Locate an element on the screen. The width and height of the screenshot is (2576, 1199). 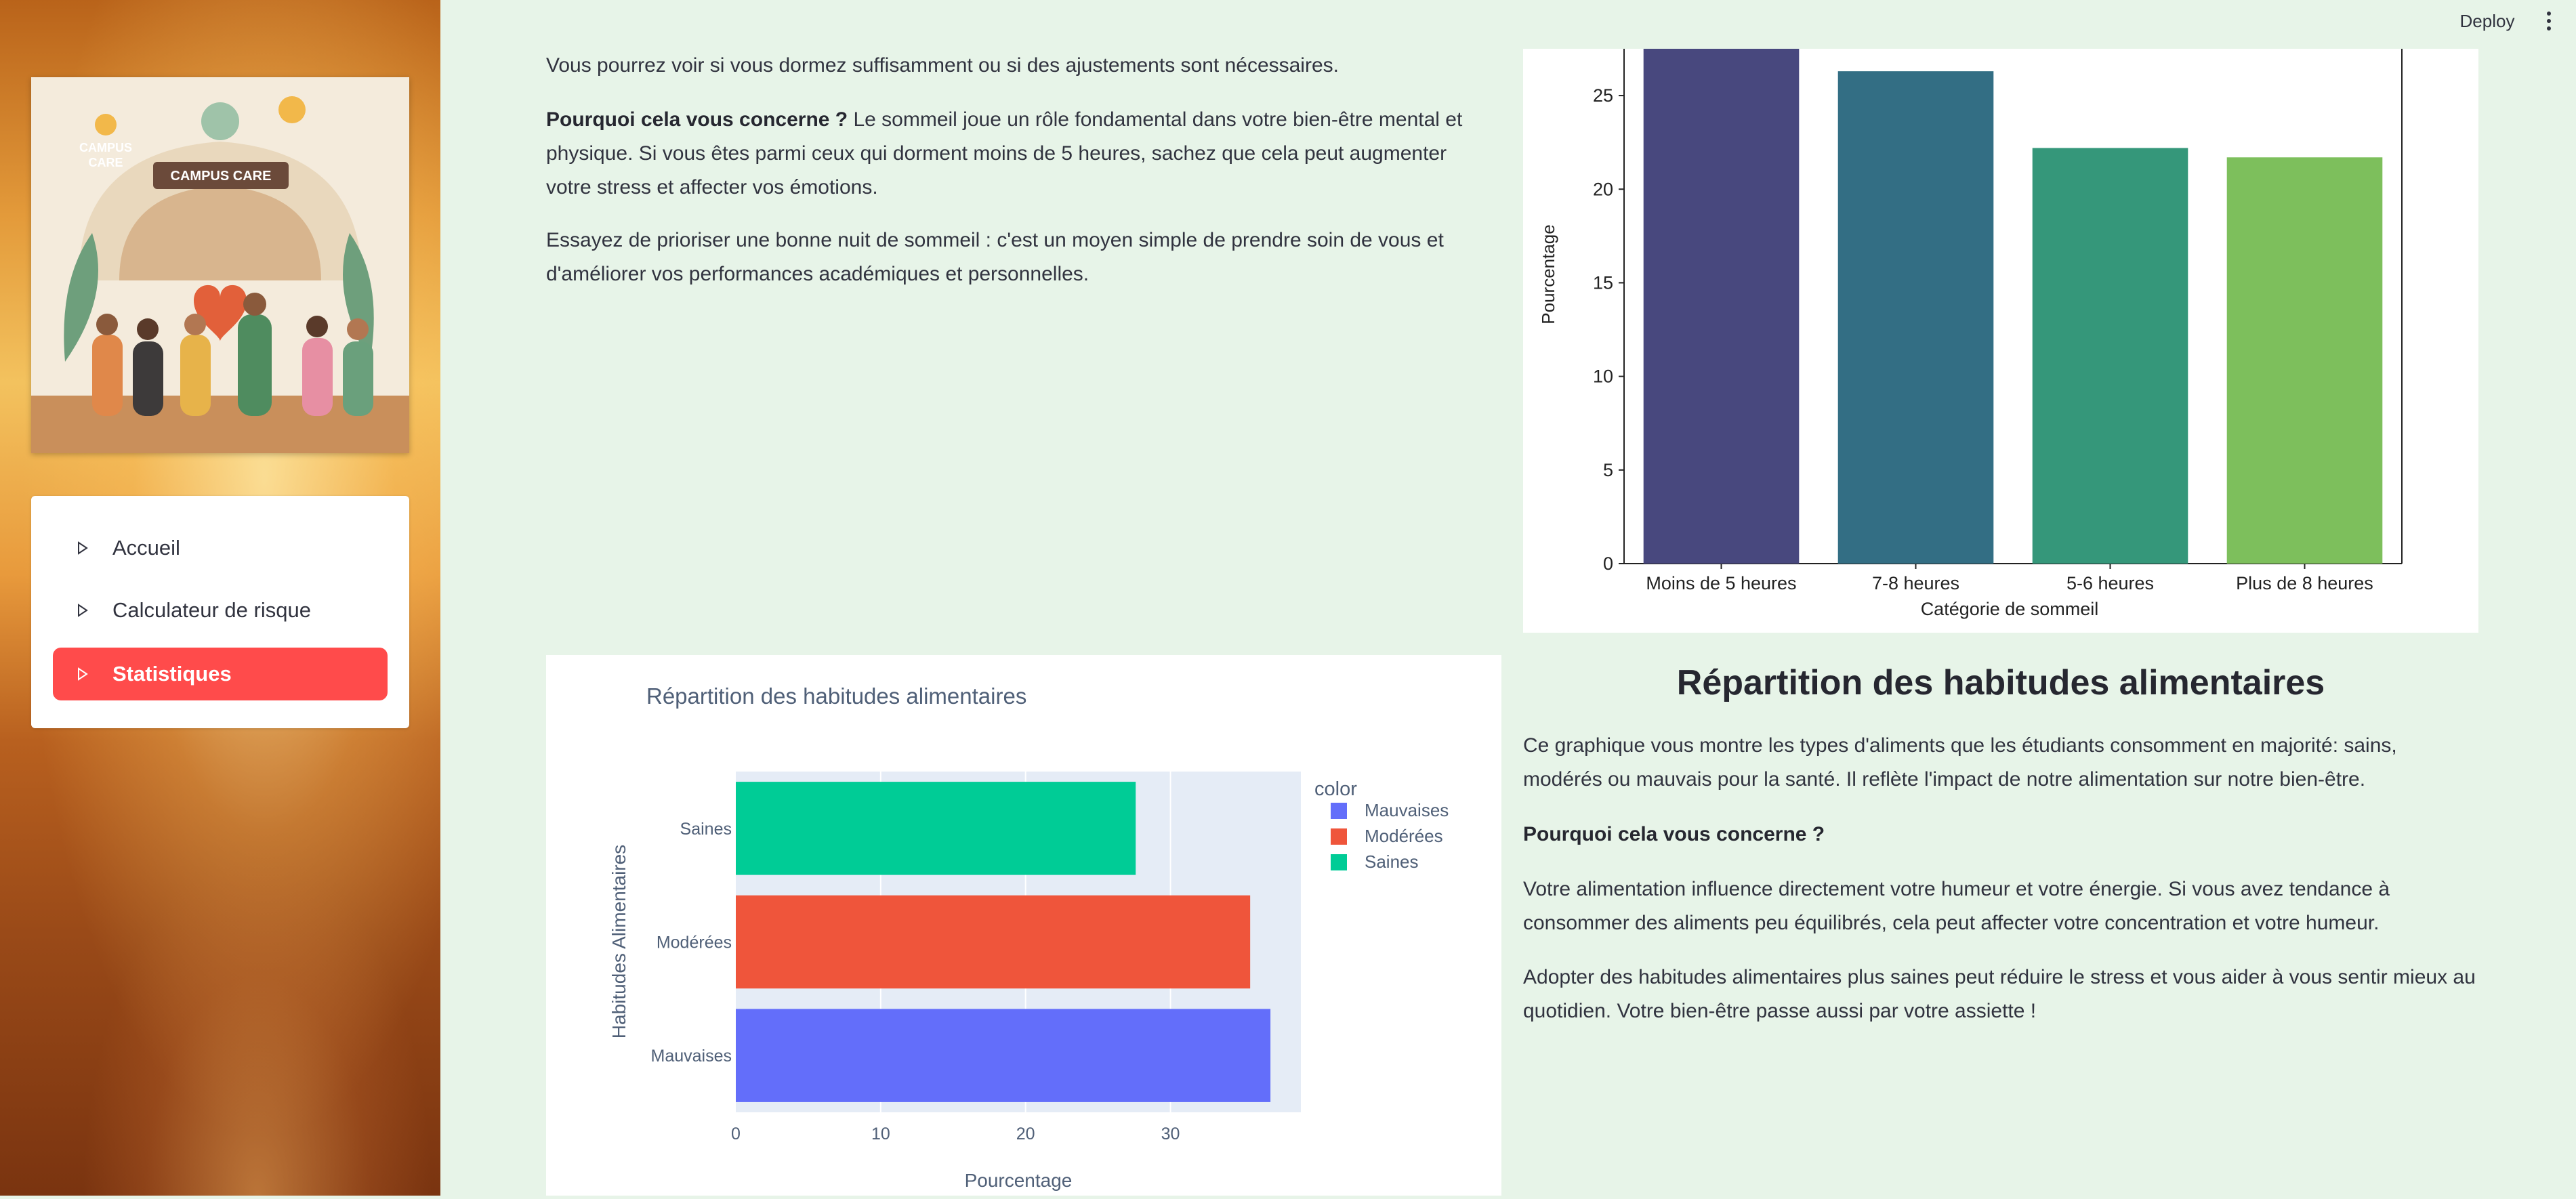
sleep-y-tick-label: 0 is located at coordinates (1608, 564).